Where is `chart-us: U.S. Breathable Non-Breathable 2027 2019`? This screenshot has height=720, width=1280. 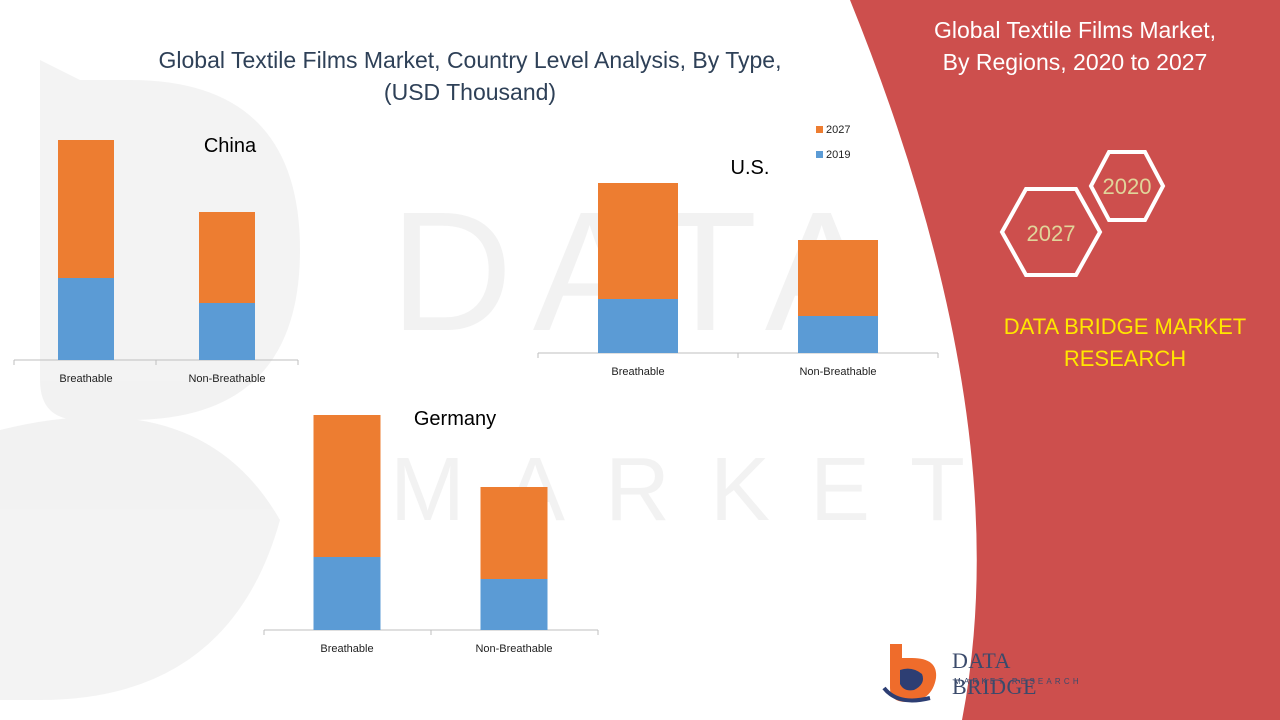
chart-us: U.S. Breathable Non-Breathable 2027 2019 is located at coordinates (738, 251).